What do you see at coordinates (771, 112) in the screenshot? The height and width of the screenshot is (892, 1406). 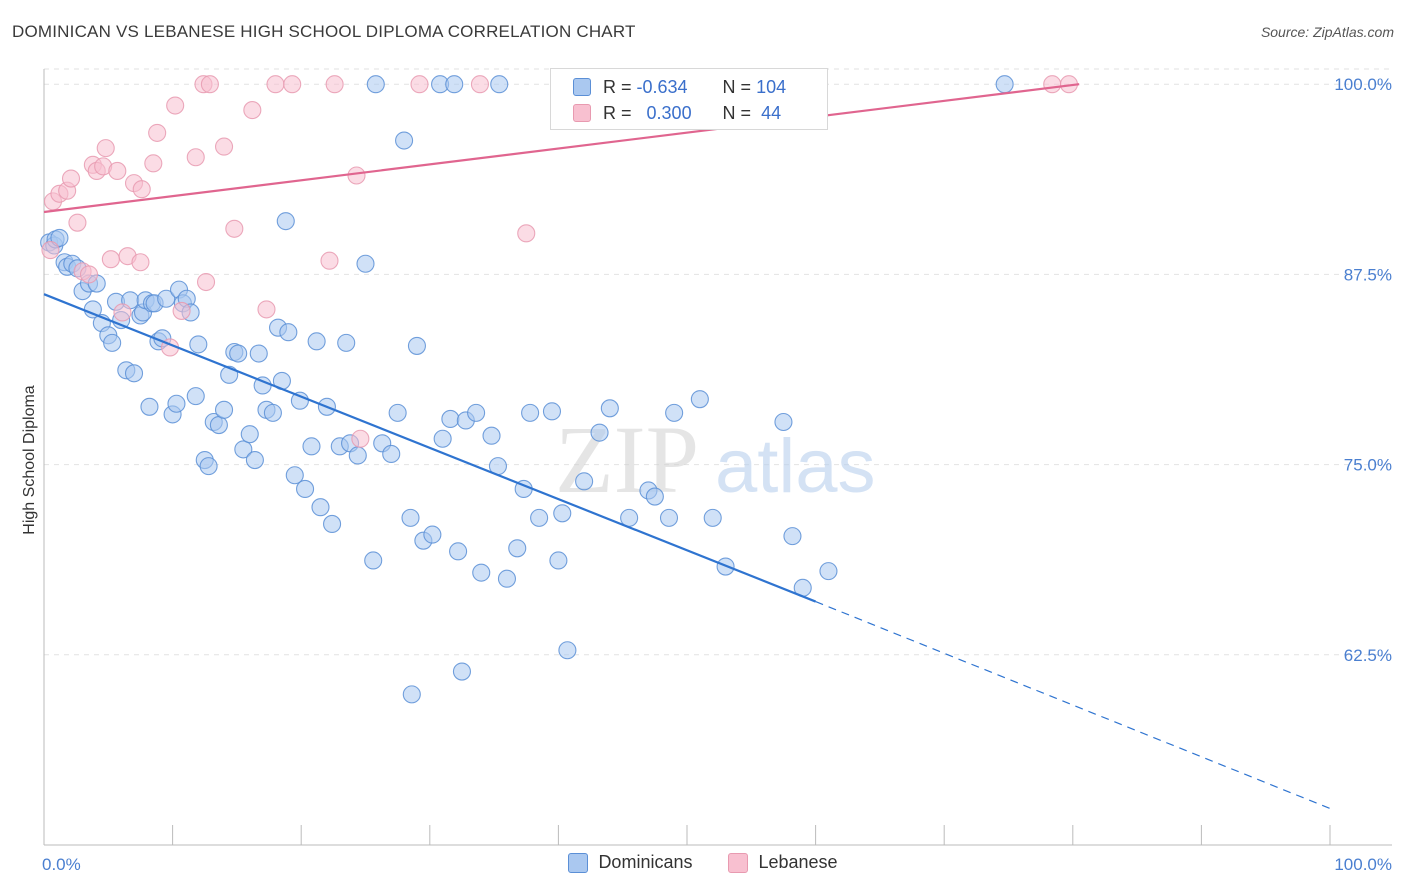 I see `legend-n-value-lebanese: 44` at bounding box center [771, 112].